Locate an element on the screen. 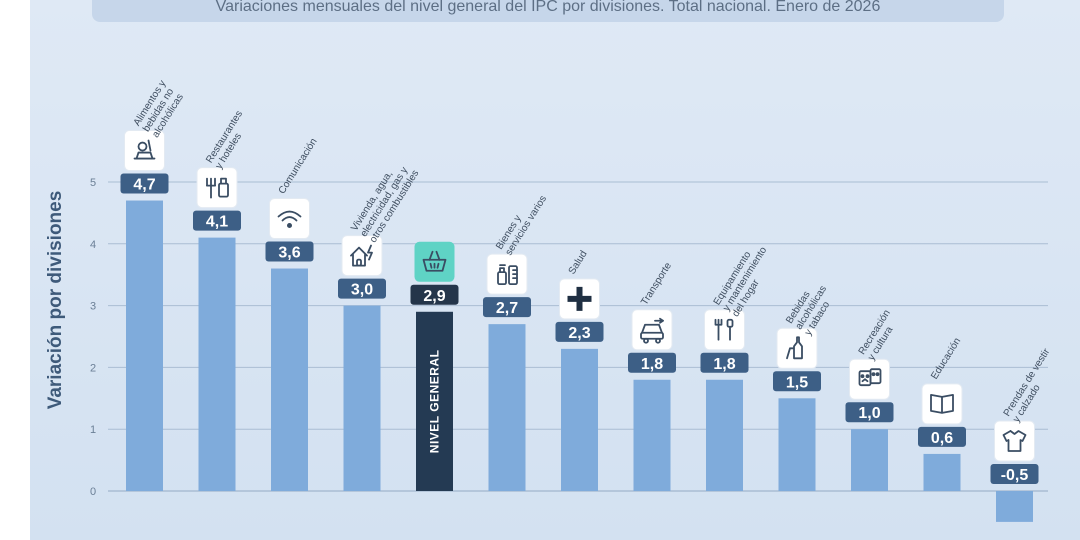 Image resolution: width=1080 pixels, height=540 pixels. category-label: Educación is located at coordinates (946, 358).